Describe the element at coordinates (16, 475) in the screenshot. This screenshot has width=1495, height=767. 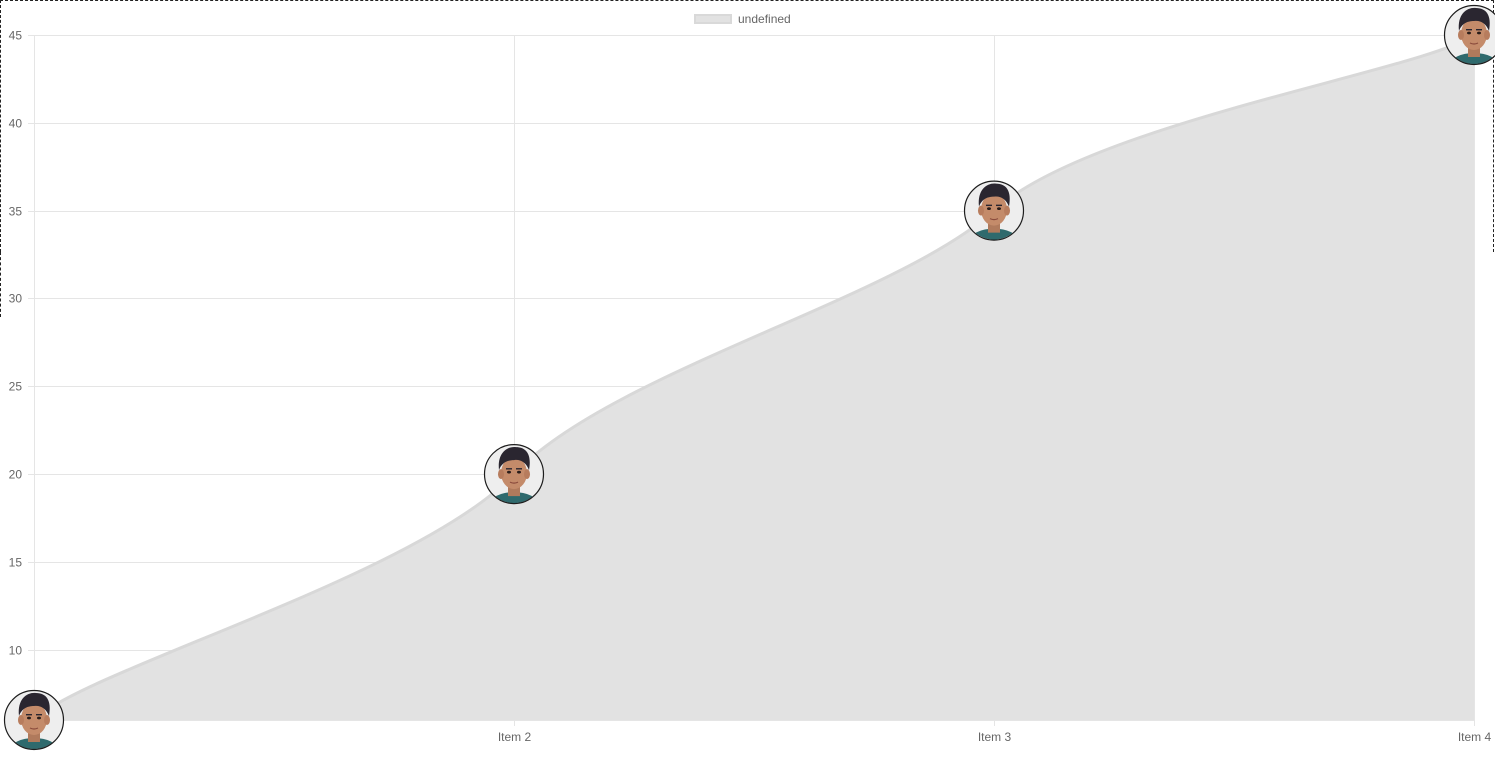
I see `y-tick-label: 20` at that location.